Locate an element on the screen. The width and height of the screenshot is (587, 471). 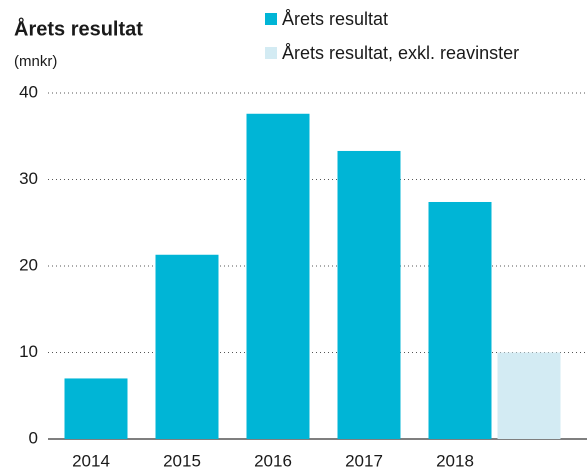
x-tick-label: 2016 is located at coordinates (273, 460).